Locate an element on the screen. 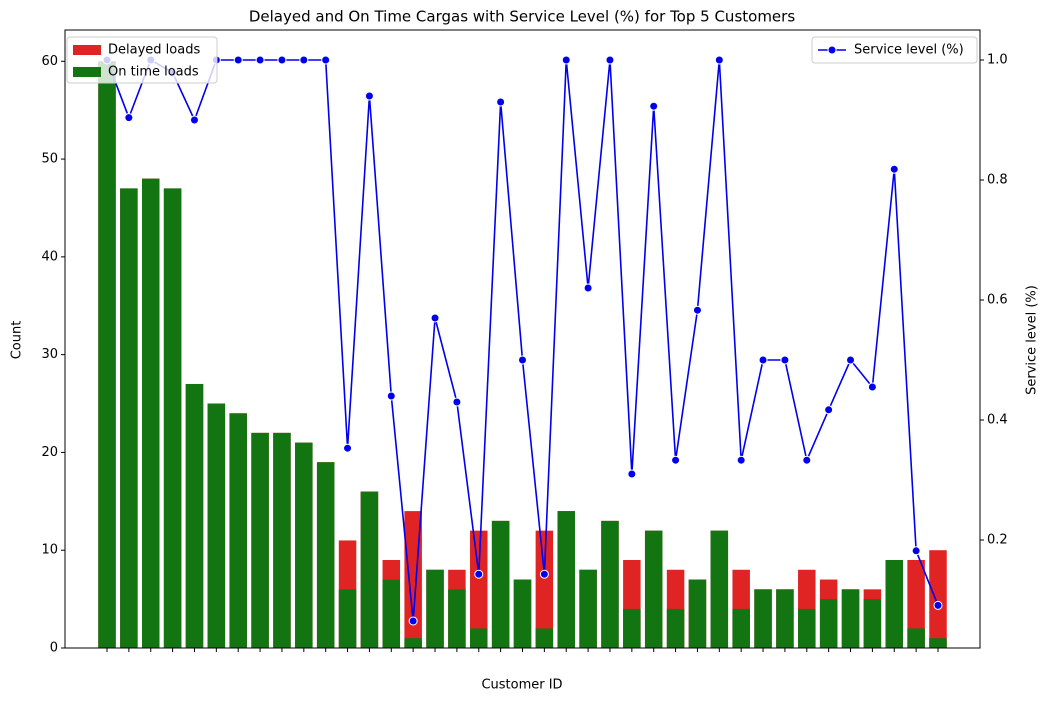 The height and width of the screenshot is (701, 1048). y-tick-label: 0 is located at coordinates (54, 648).